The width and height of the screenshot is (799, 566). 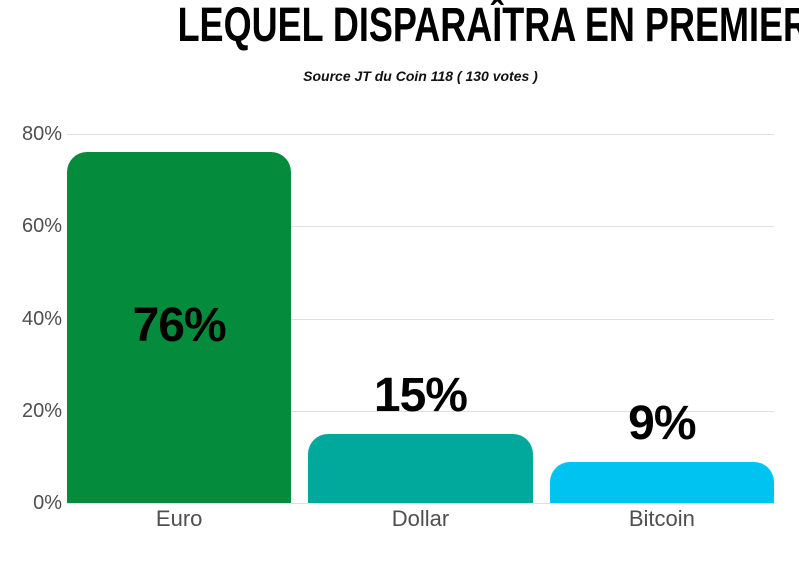 I want to click on gridline-60%, so click(x=420, y=226).